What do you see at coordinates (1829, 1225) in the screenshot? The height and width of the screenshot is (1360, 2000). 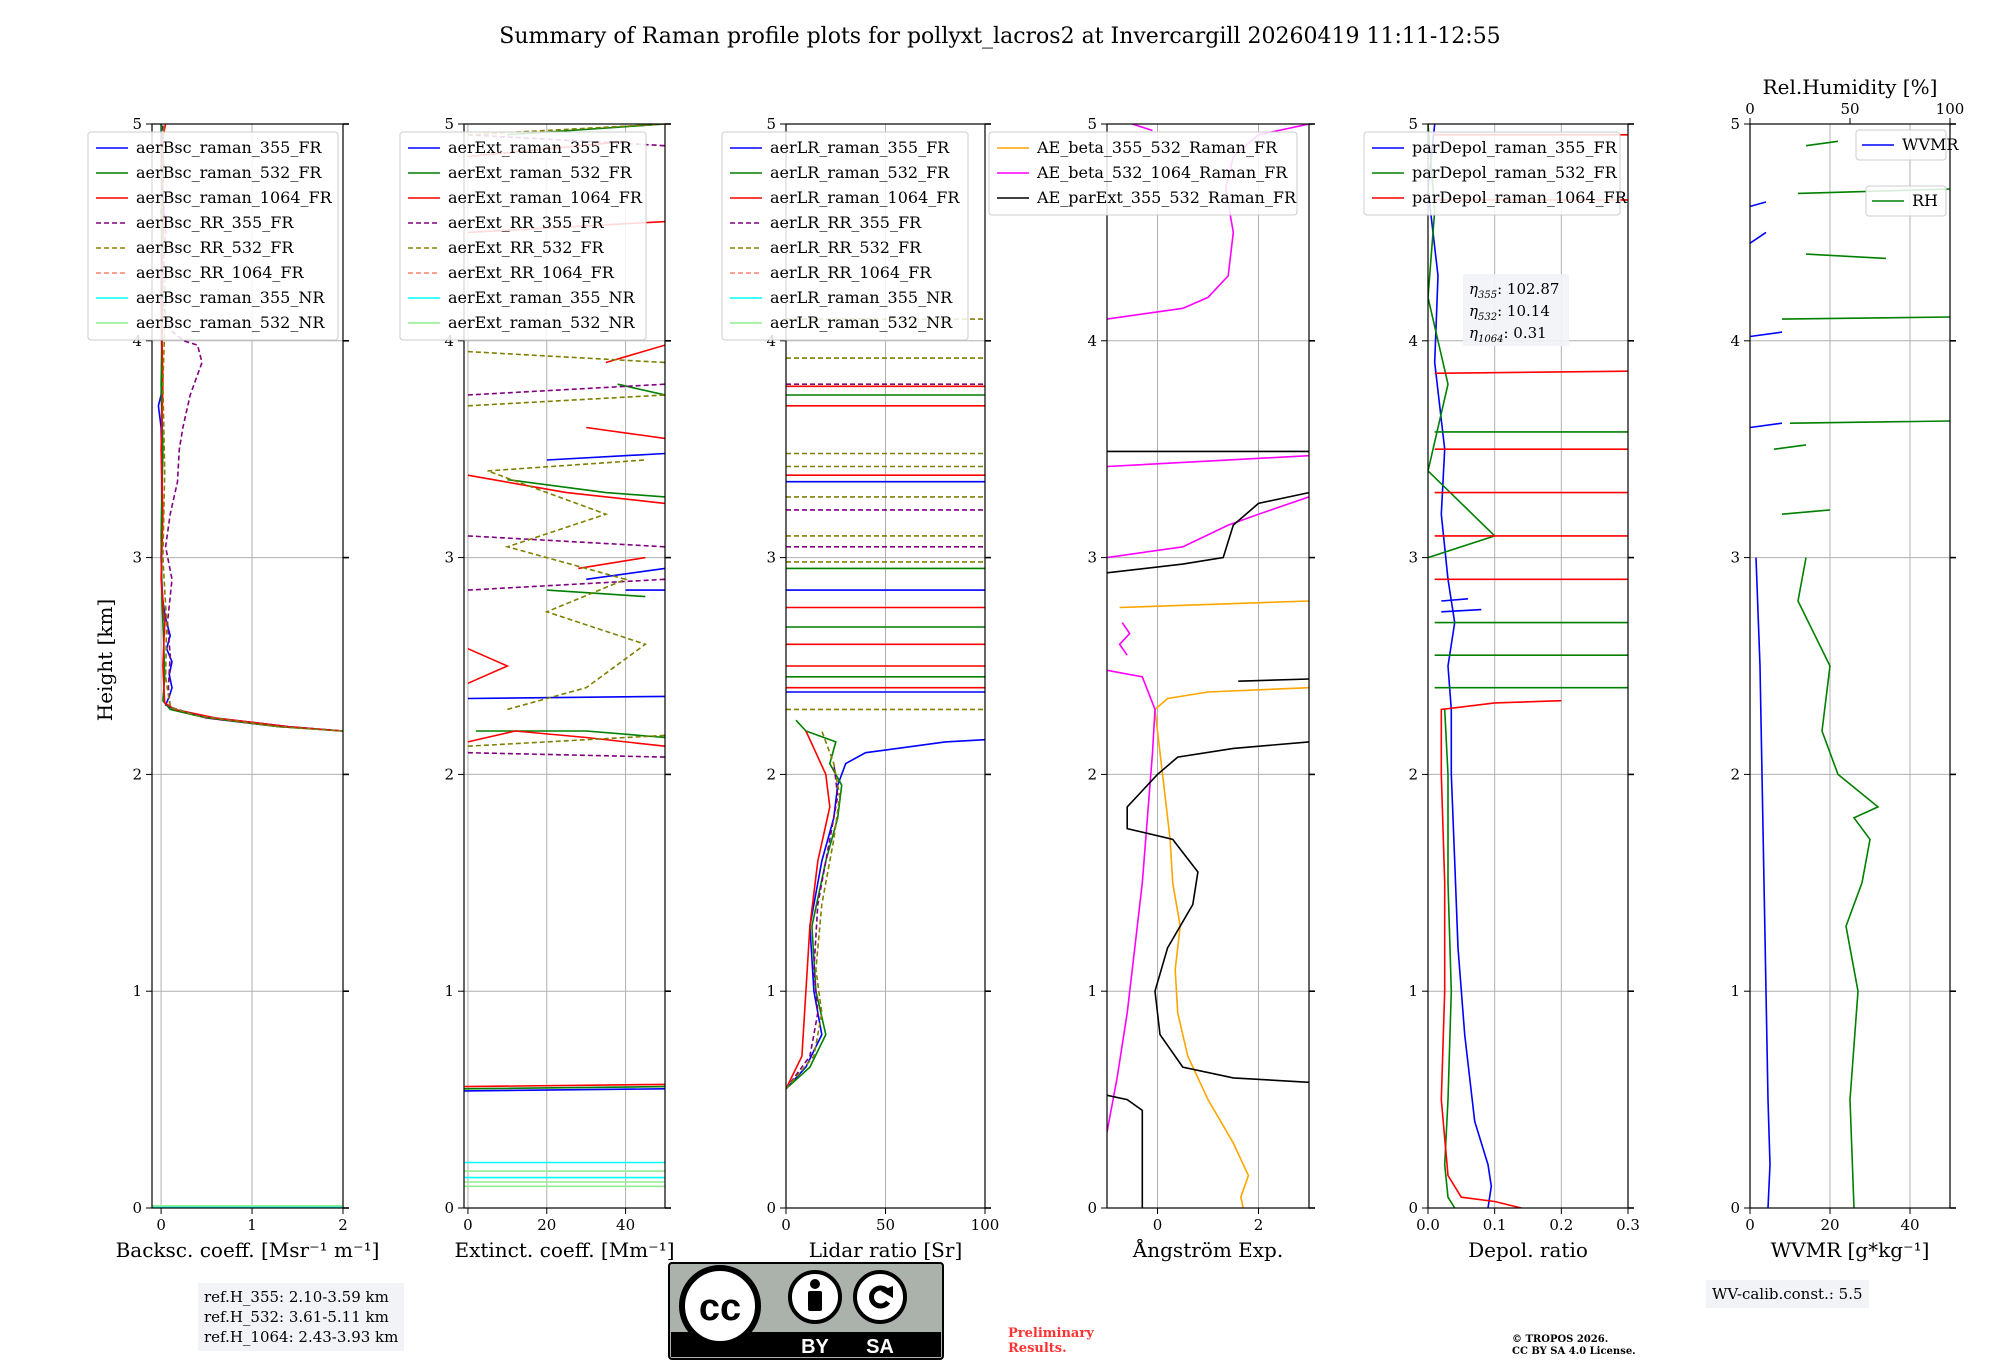 I see `x-tick-label: 20` at bounding box center [1829, 1225].